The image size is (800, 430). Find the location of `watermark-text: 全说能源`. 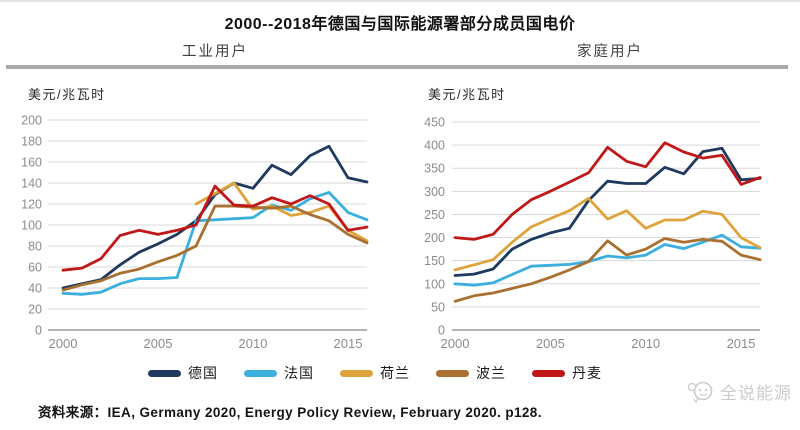

watermark-text: 全说能源 is located at coordinates (756, 393).